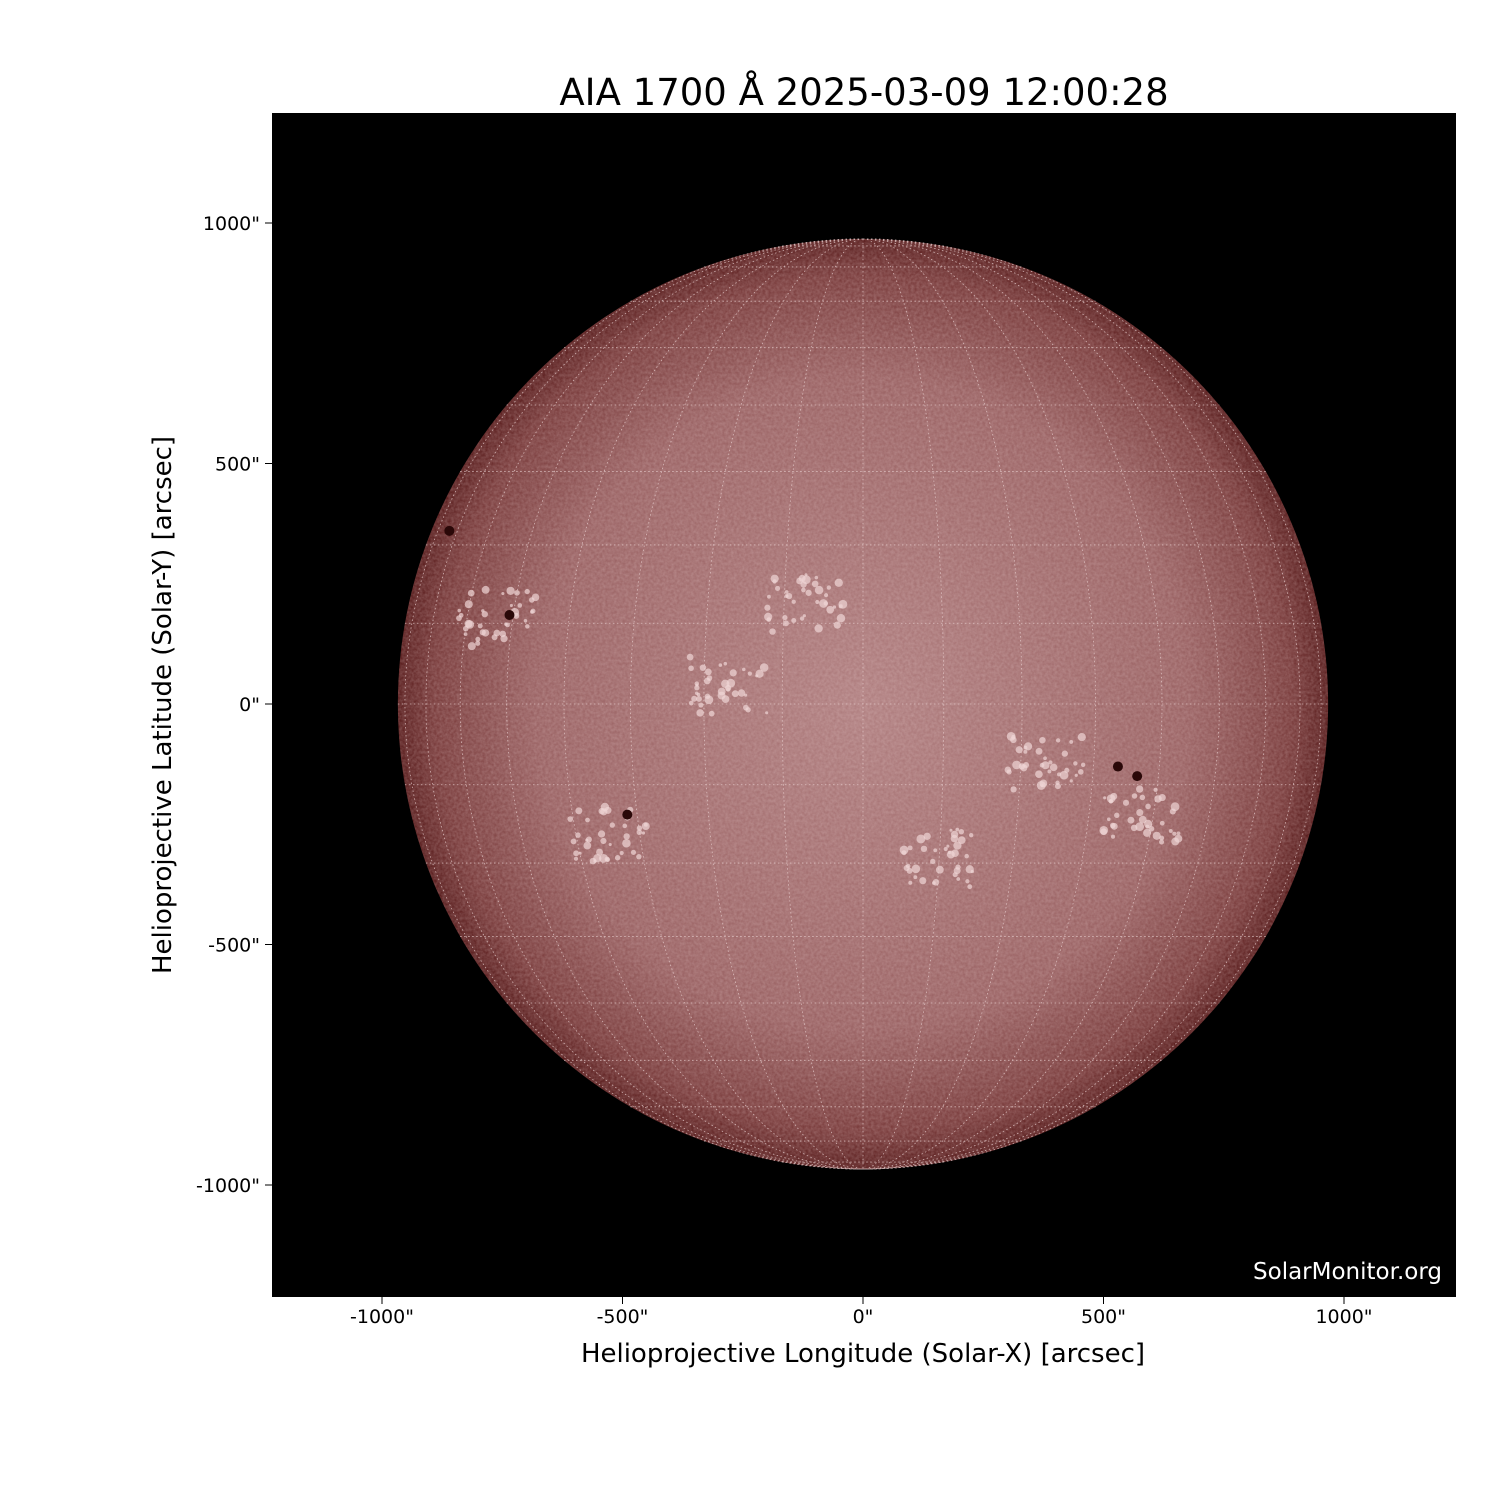 The height and width of the screenshot is (1500, 1500). I want to click on y-tick-label: 0", so click(249, 705).